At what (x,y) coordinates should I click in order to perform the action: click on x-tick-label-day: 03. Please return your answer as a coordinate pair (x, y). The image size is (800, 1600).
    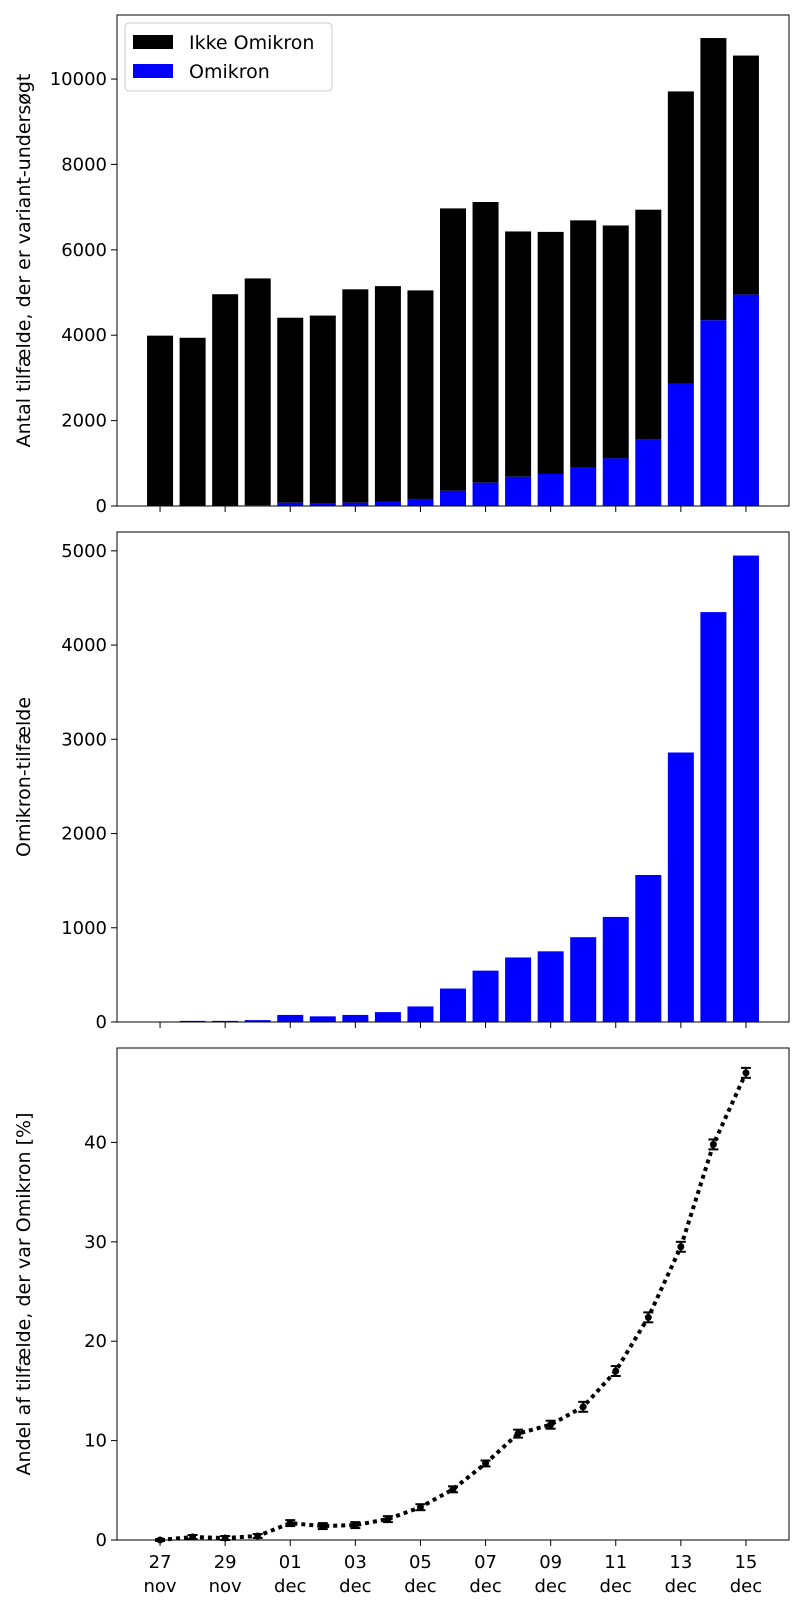
    Looking at the image, I should click on (355, 1562).